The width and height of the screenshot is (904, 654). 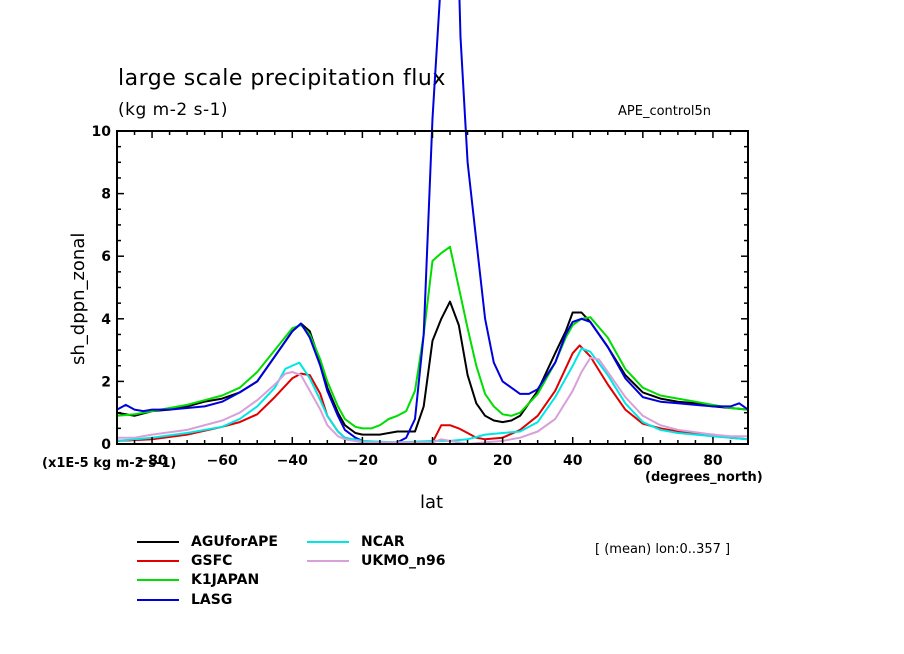 What do you see at coordinates (212, 561) in the screenshot?
I see `legend-label: GSFC` at bounding box center [212, 561].